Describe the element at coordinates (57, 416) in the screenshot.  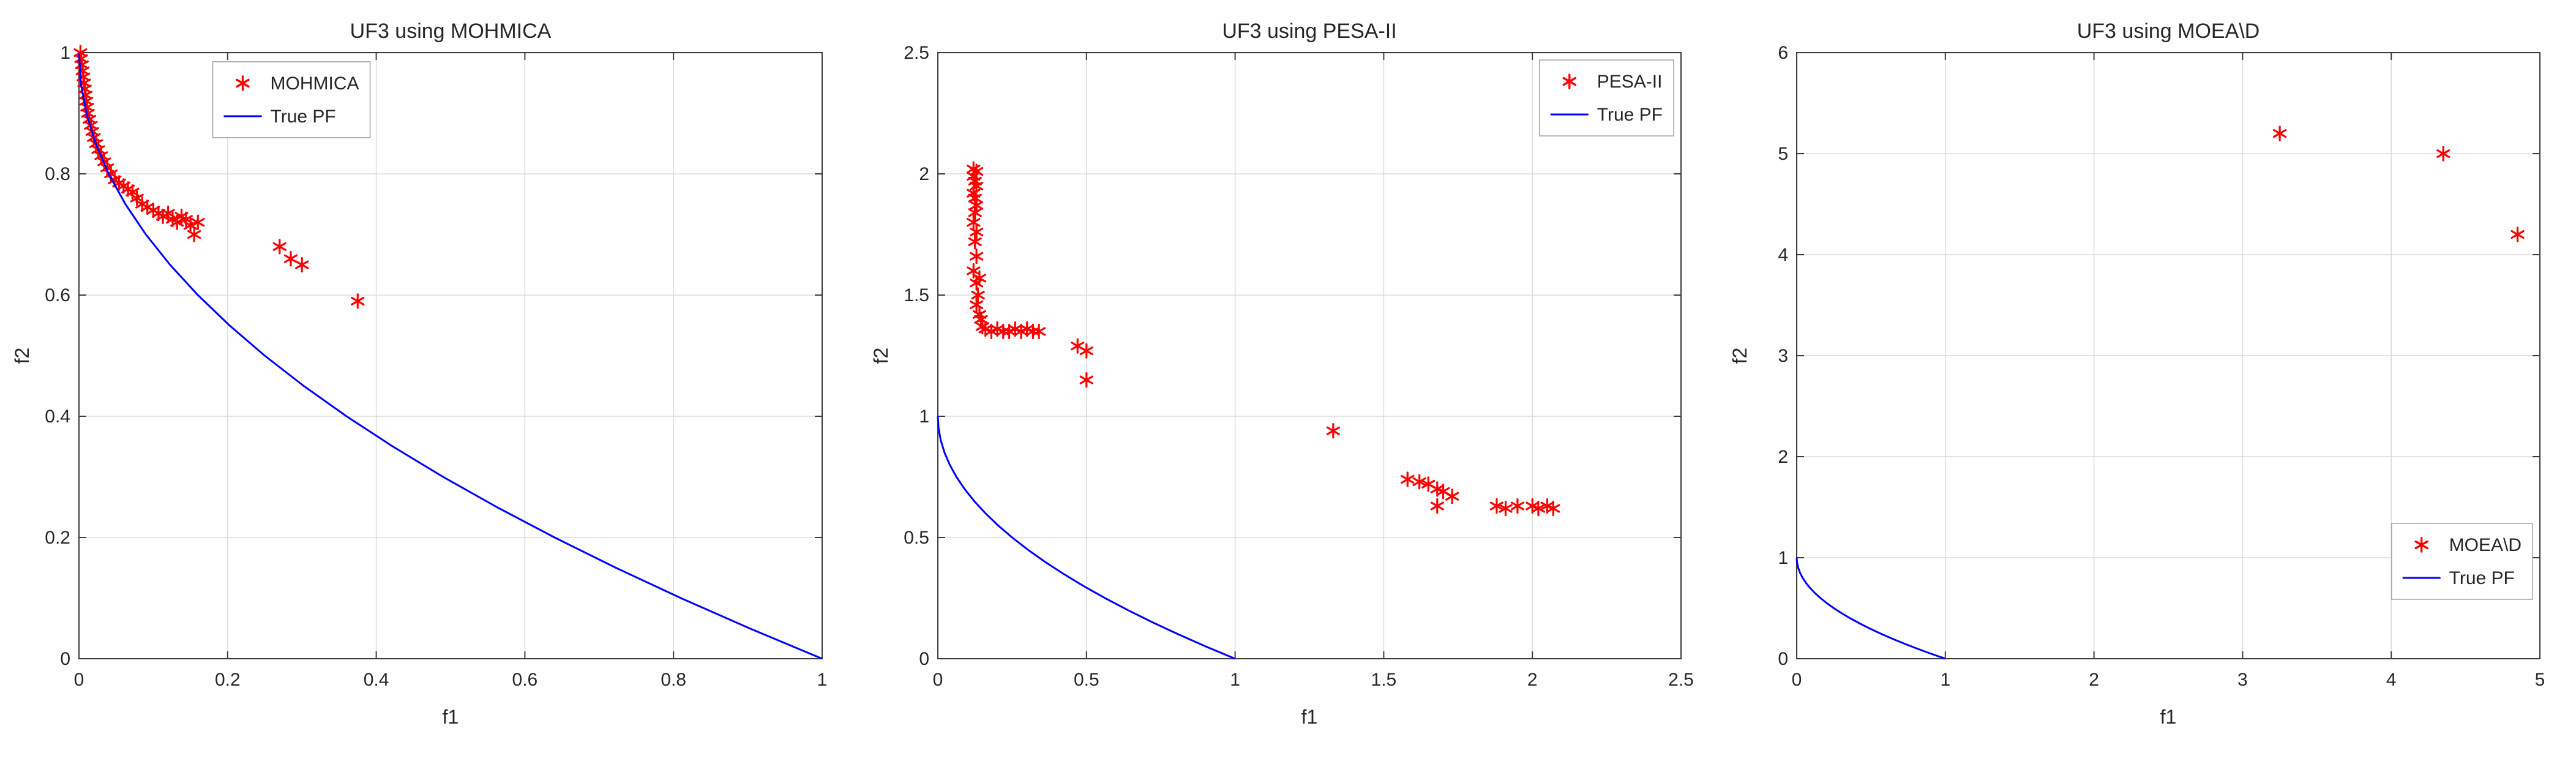
I see `y-tick-label: 0.4` at that location.